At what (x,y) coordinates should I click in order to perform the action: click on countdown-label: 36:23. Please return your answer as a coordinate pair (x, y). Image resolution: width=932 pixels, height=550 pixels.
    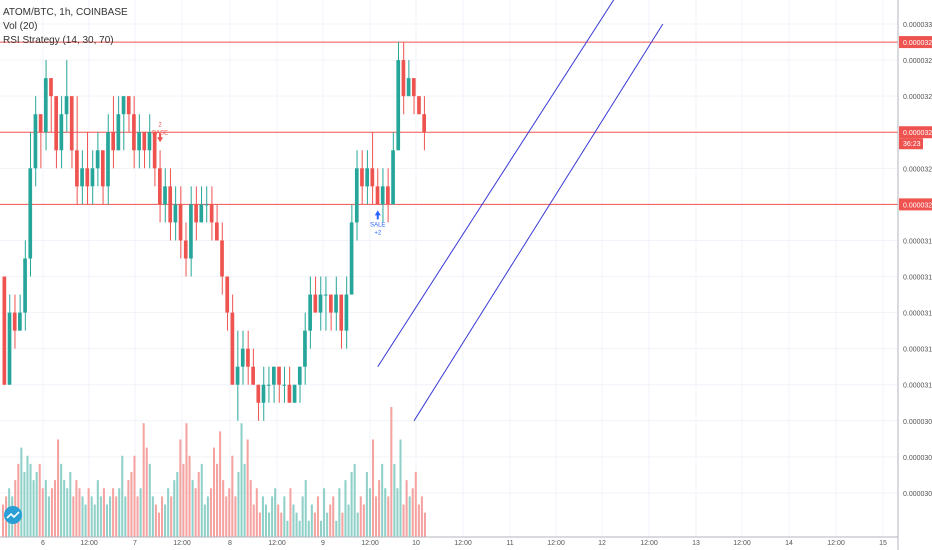
    Looking at the image, I should click on (912, 144).